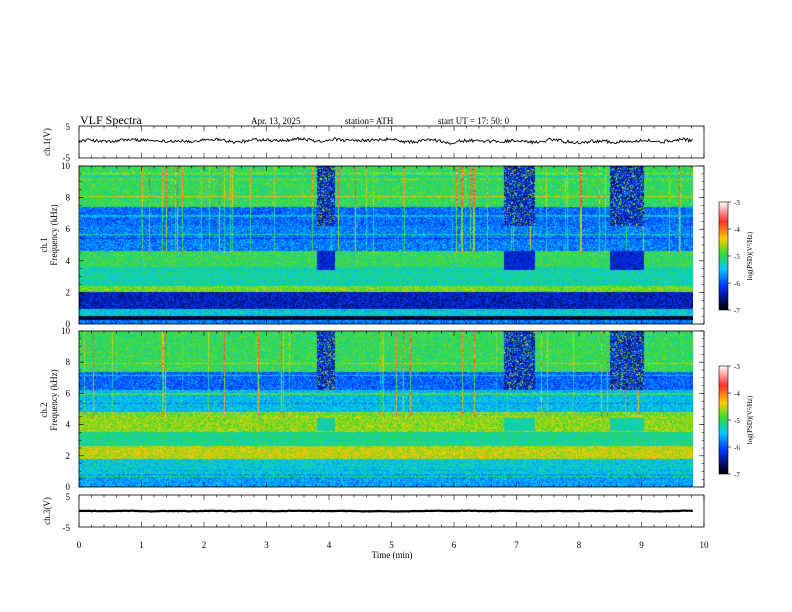 Image resolution: width=792 pixels, height=612 pixels. Describe the element at coordinates (641, 545) in the screenshot. I see `x-tick-label: 9` at that location.